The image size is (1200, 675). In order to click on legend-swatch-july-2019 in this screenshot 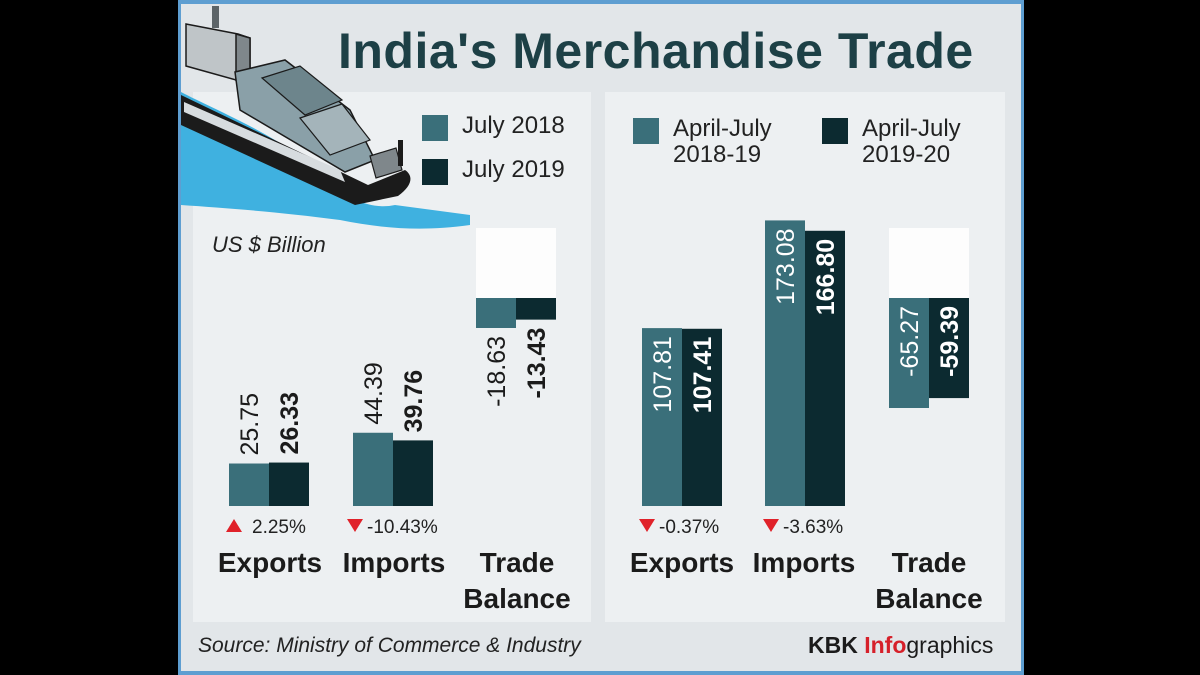, I will do `click(435, 172)`.